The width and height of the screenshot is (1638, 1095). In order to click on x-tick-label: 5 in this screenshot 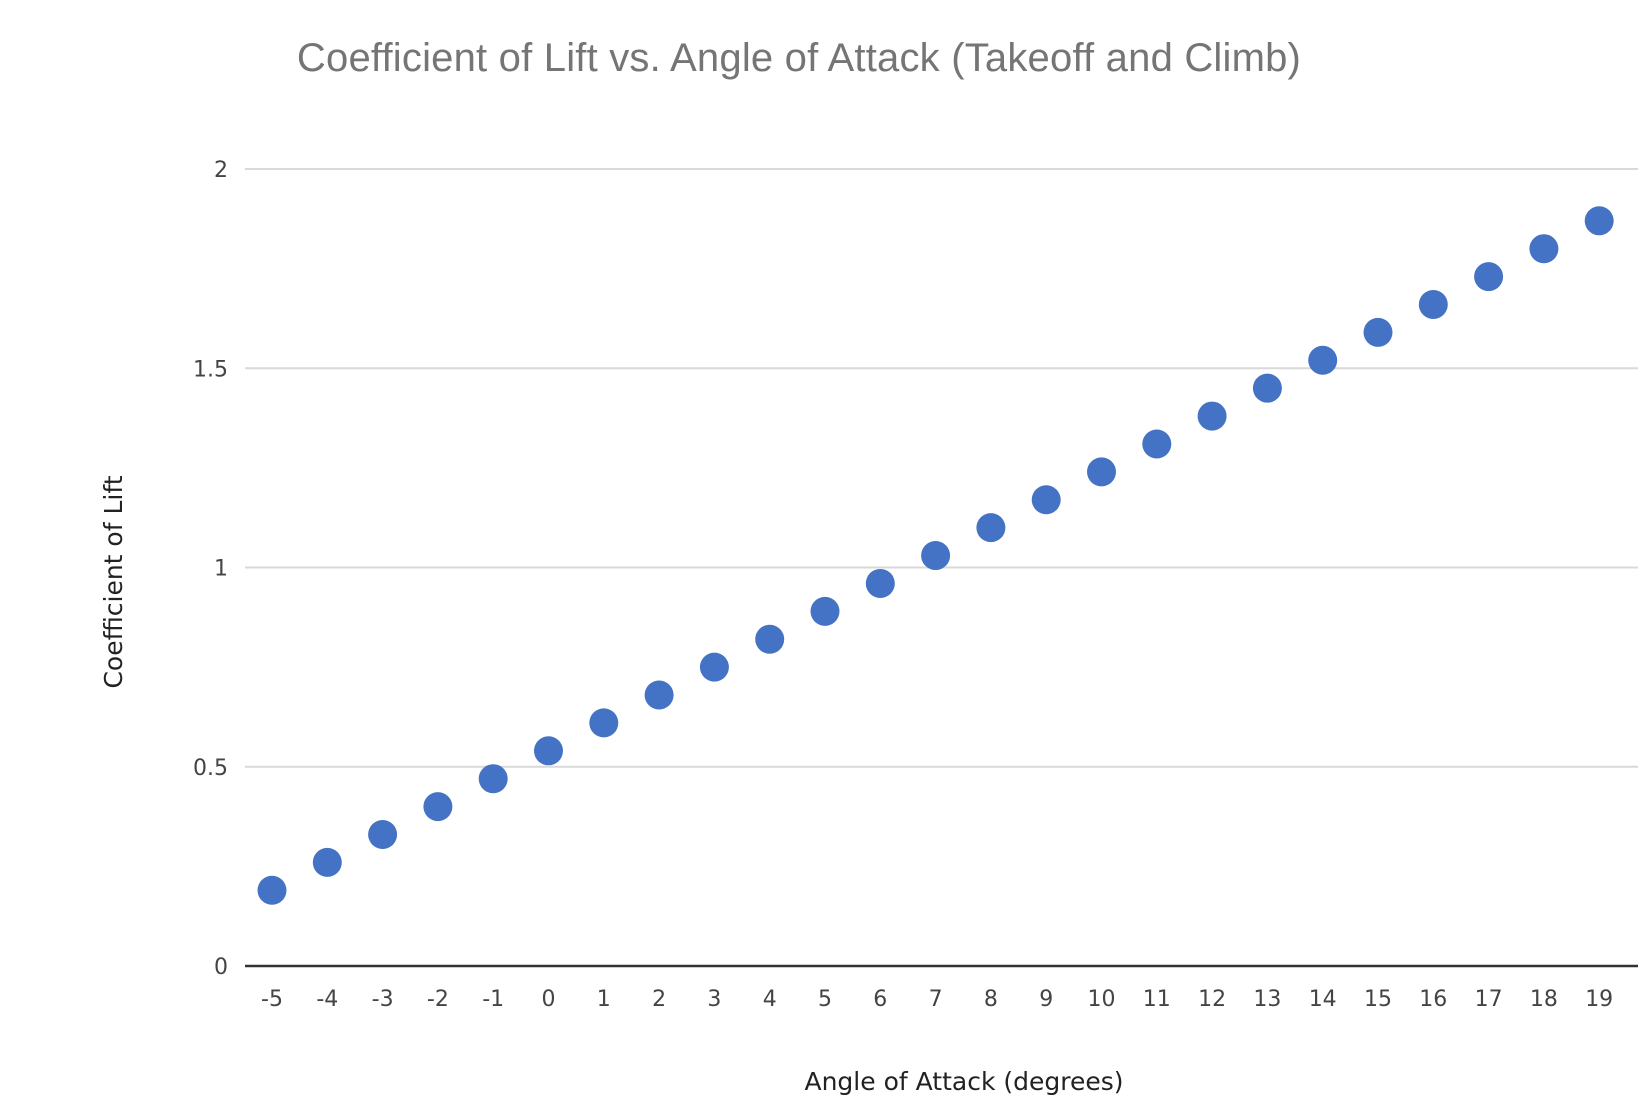, I will do `click(825, 999)`.